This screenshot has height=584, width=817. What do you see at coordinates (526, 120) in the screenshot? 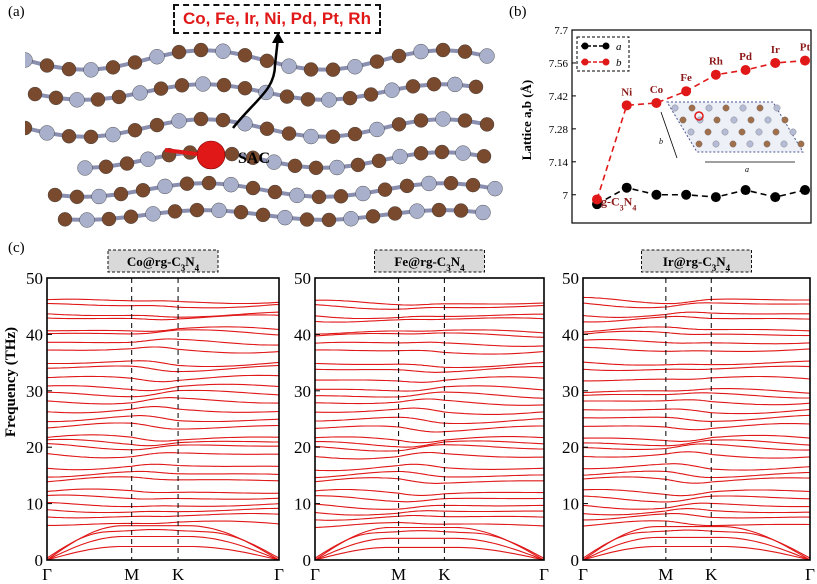
I see `lattice-ylabel: Lattice a,b (Å)` at bounding box center [526, 120].